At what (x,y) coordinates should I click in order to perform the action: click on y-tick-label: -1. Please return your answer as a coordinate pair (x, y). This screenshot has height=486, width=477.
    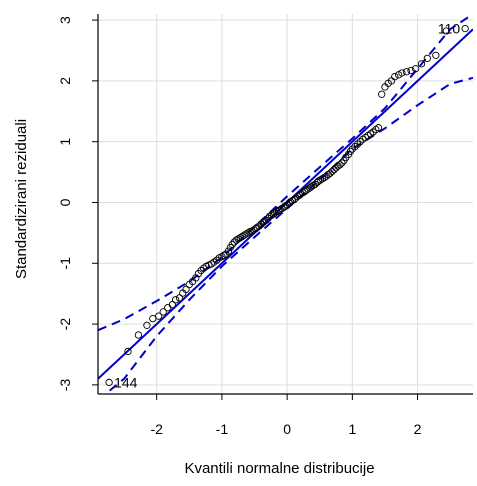
    Looking at the image, I should click on (65, 263).